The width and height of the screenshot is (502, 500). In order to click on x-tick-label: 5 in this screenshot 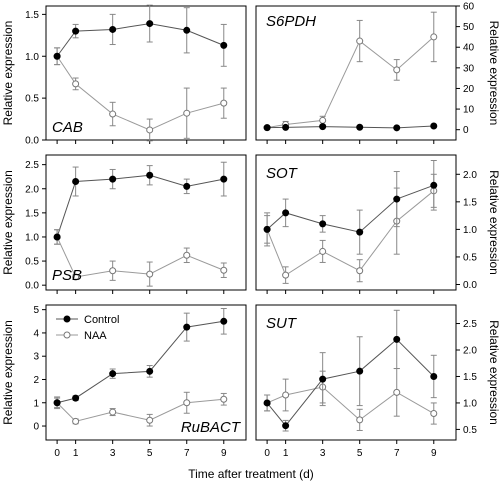, I will do `click(150, 453)`.